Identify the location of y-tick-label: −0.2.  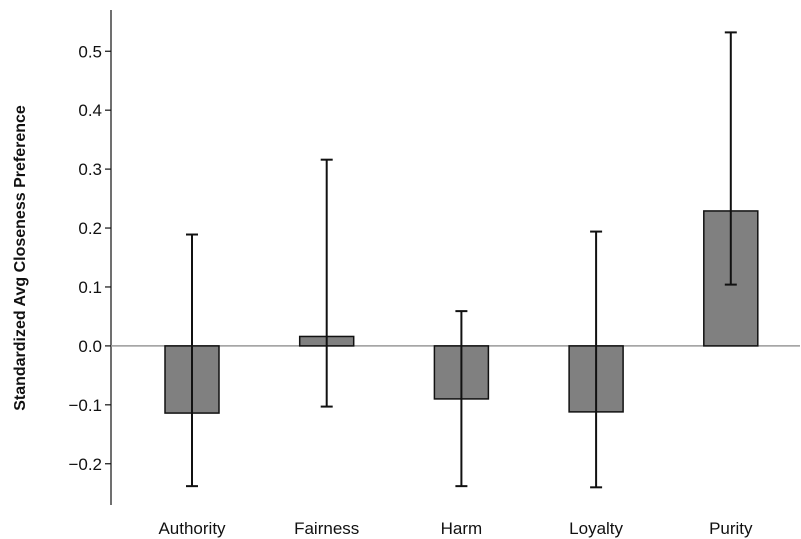
(85, 464).